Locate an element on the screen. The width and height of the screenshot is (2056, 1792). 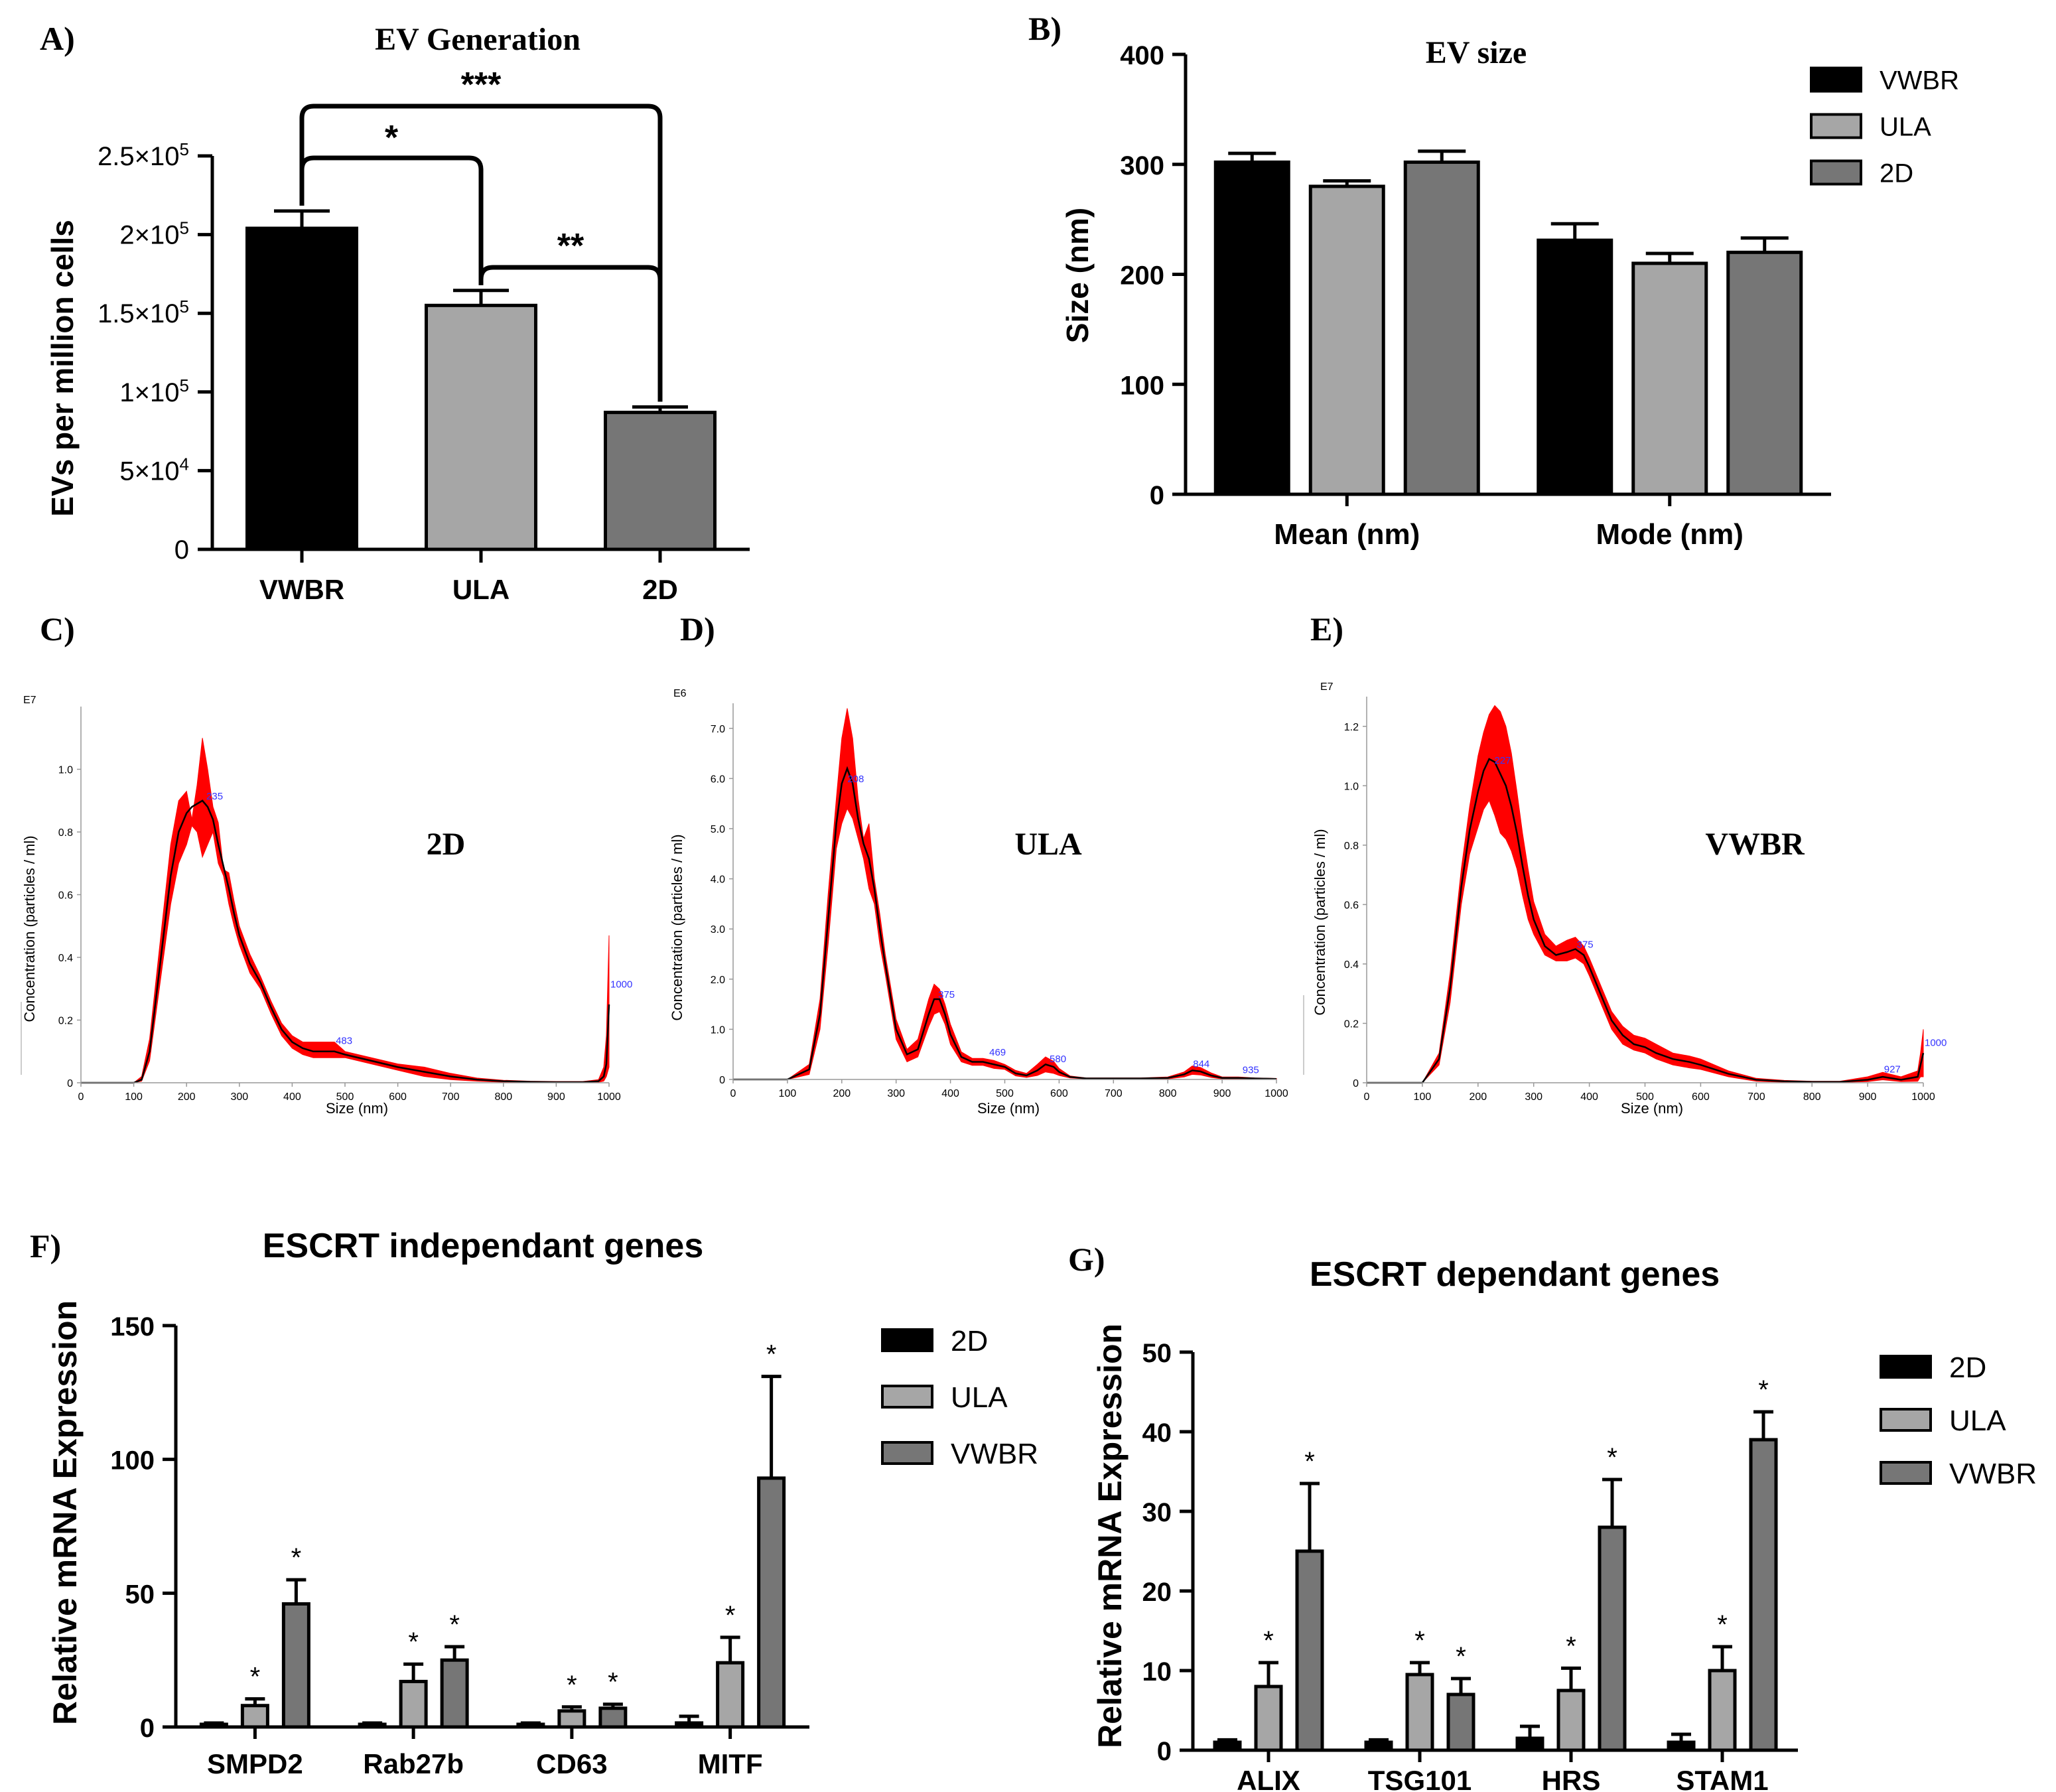
panel-a-letter: A) is located at coordinates (57, 38).